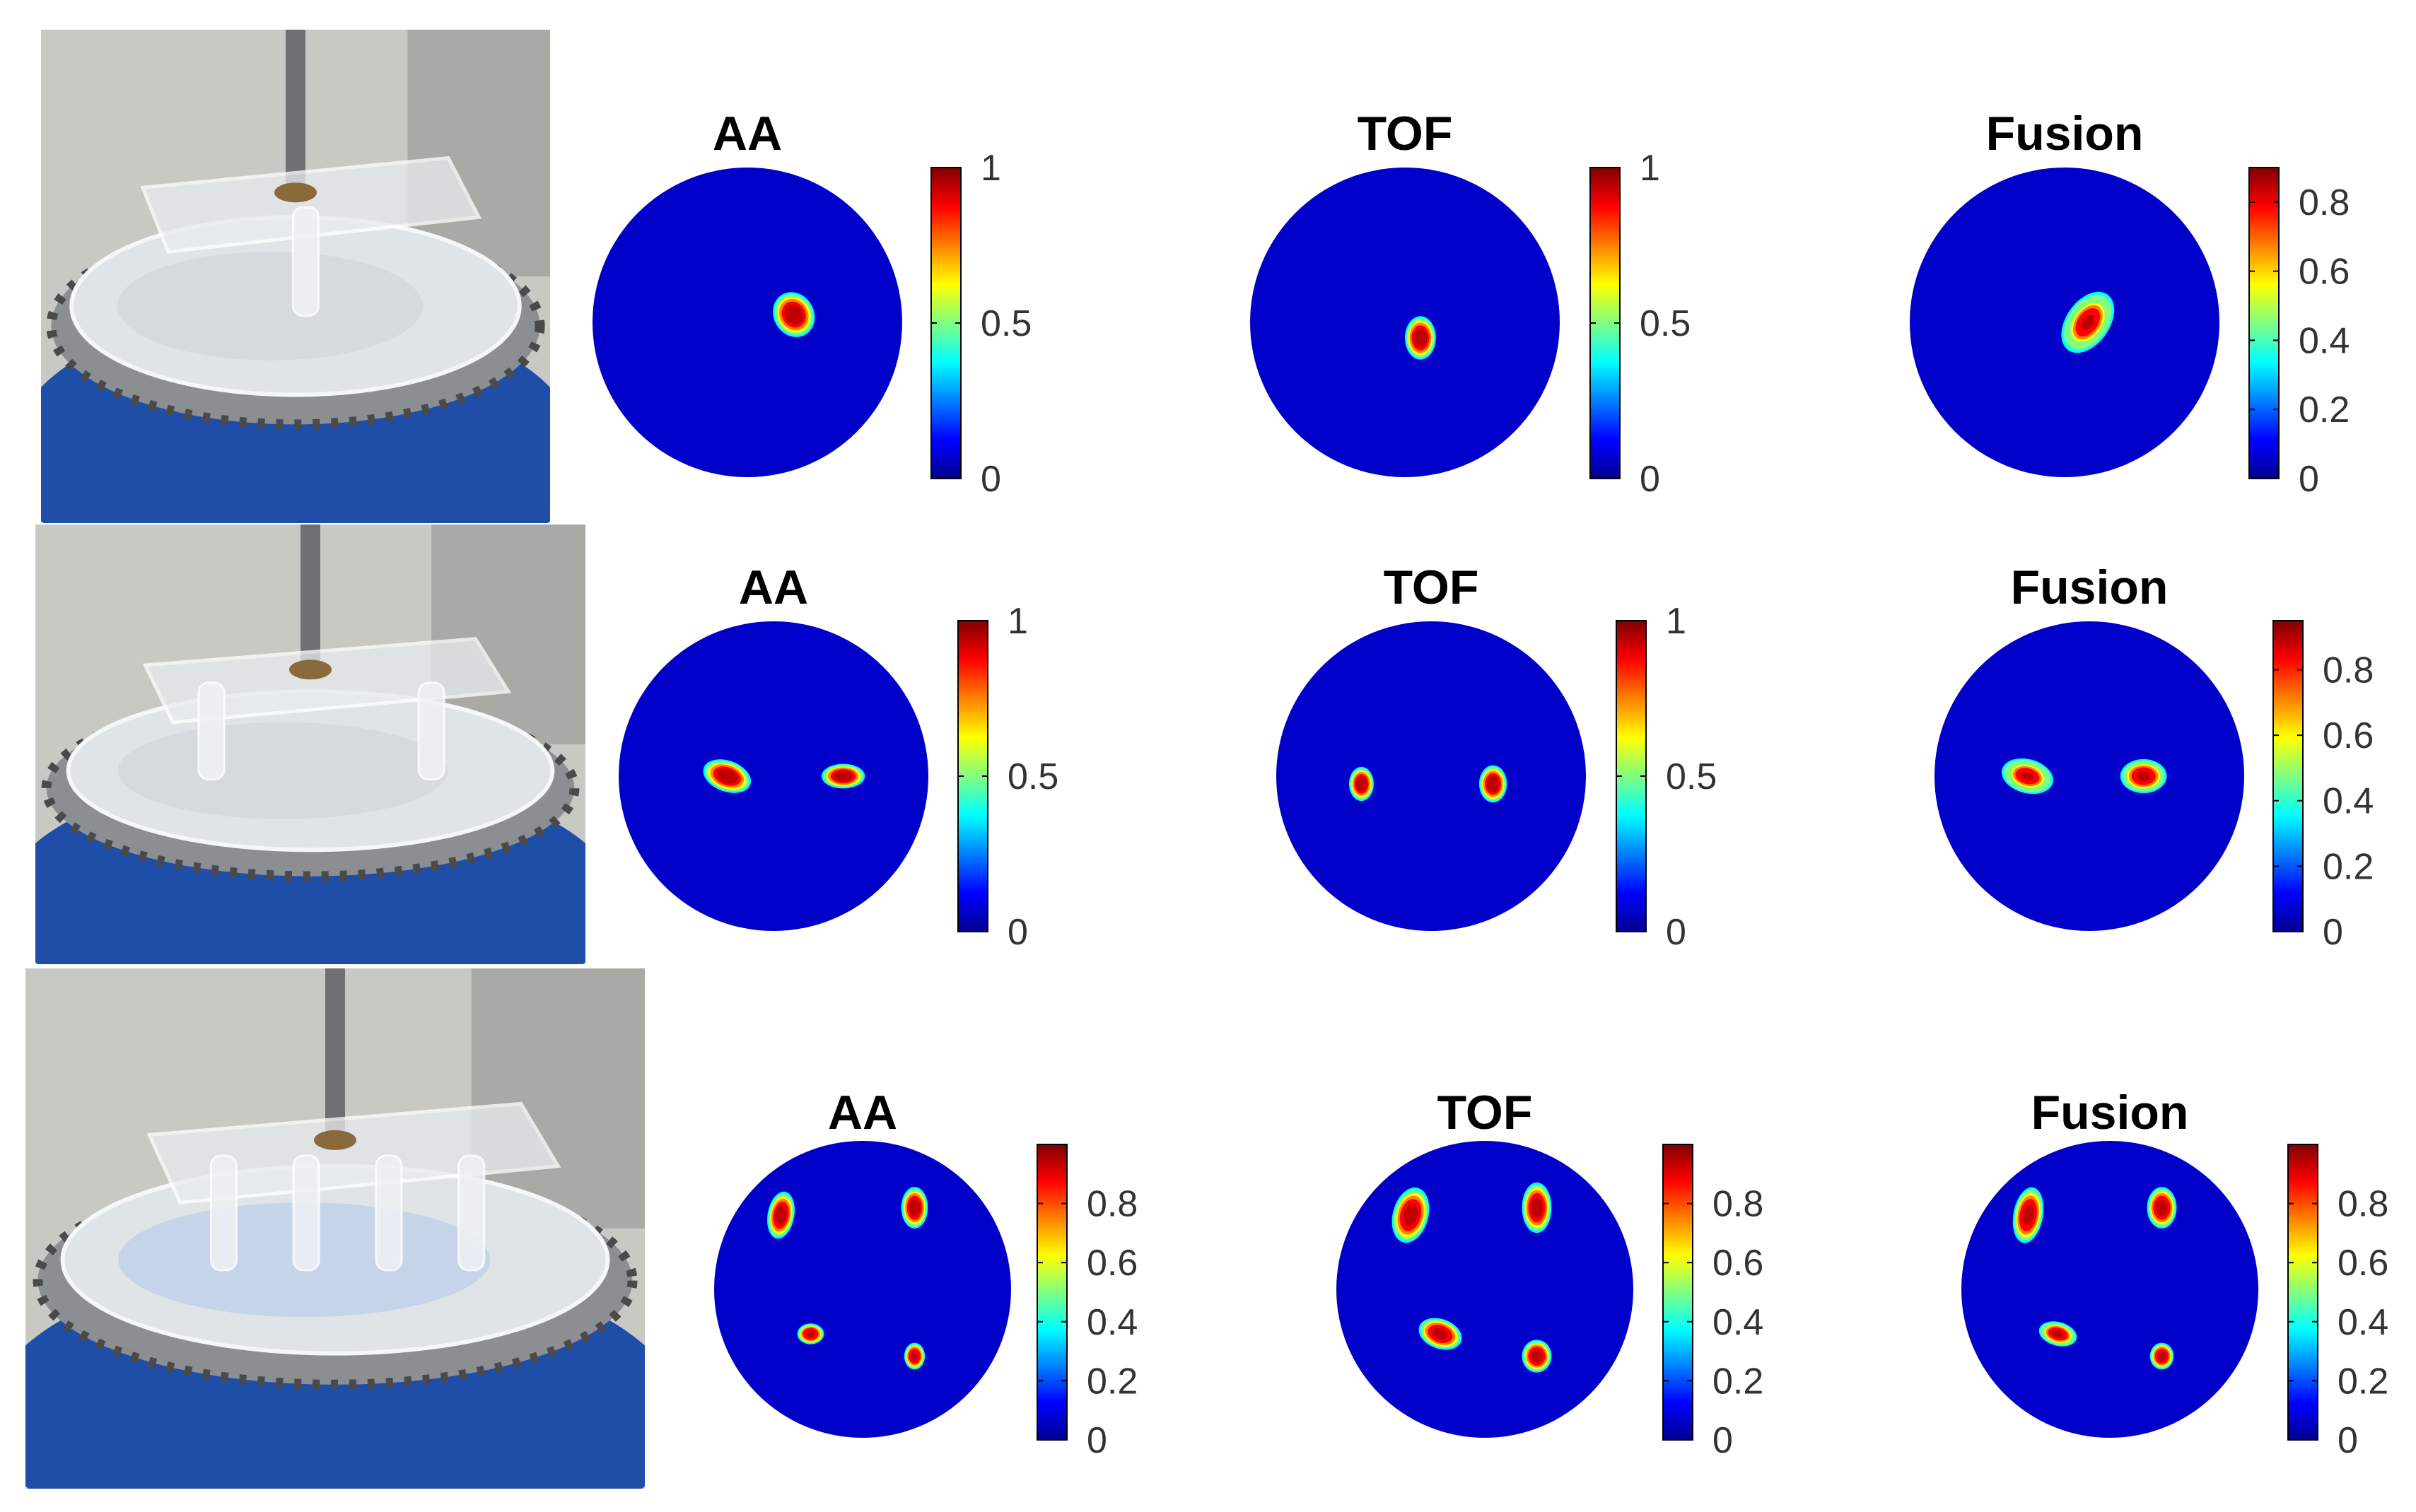  What do you see at coordinates (2130, 303) in the screenshot?
I see `panel-fusion-row-1: Fusion 0 0.2 0.4 0.6 0.8` at bounding box center [2130, 303].